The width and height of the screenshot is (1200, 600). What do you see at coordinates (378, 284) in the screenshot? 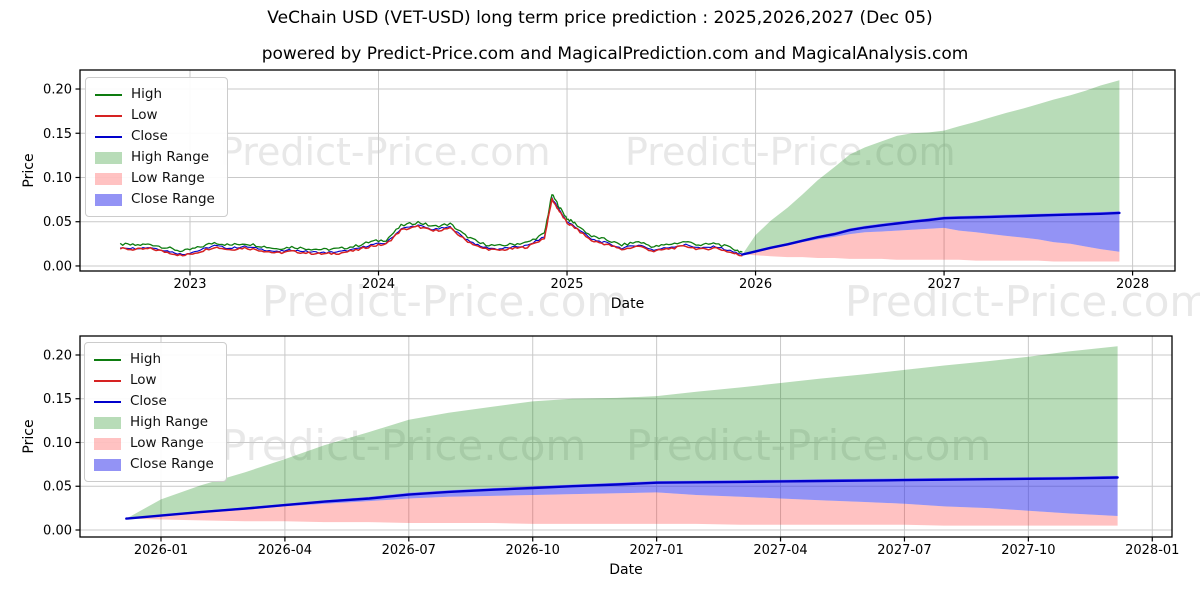
I see `x-tick-label: 2024` at bounding box center [378, 284].